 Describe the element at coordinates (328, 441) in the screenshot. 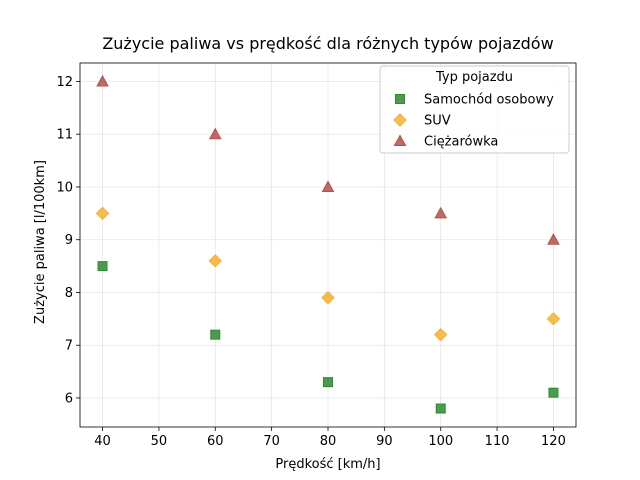

I see `x-tick-label: 80` at that location.